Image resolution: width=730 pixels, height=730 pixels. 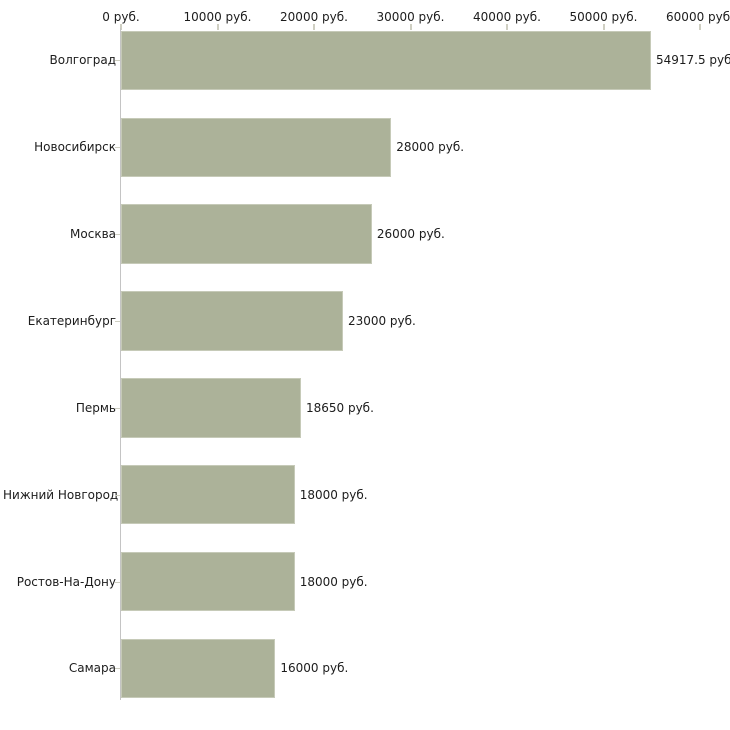 I want to click on x-axis-tick-label: 60000 руб., so click(x=698, y=17).